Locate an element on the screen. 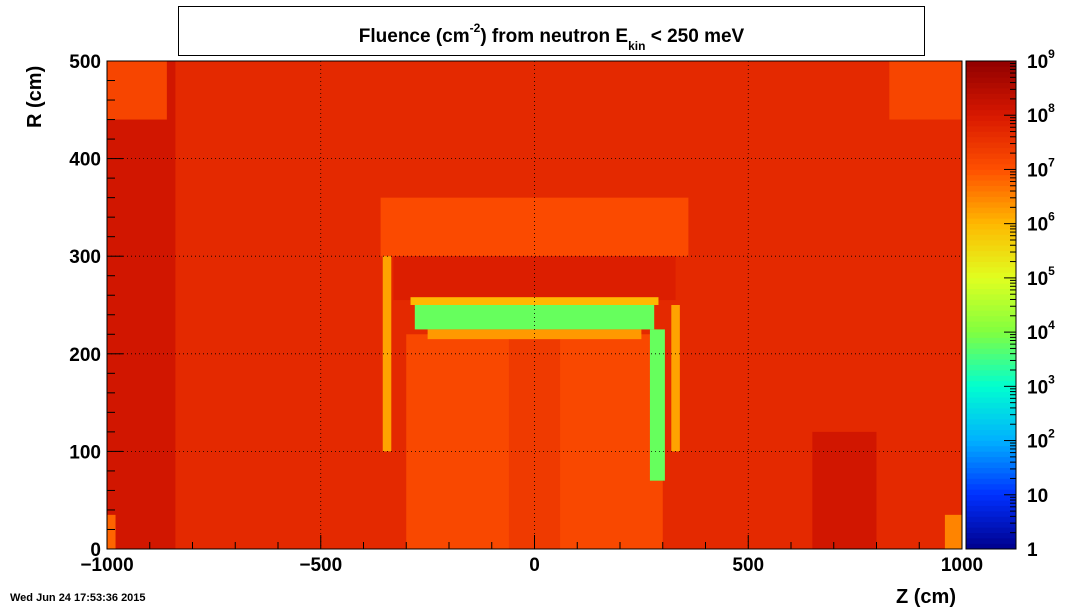  y-tick-label: 0 is located at coordinates (95, 550).